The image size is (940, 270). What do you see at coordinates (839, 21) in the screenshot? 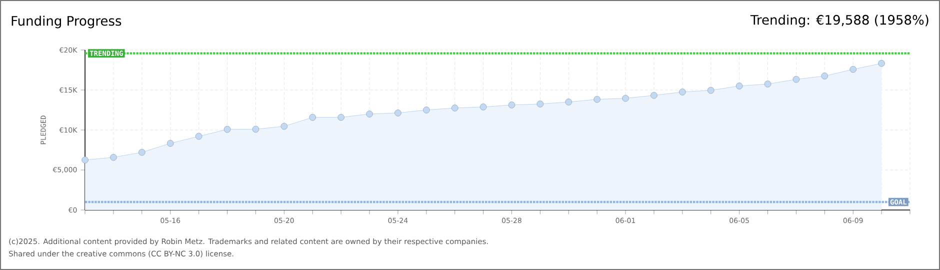
I see `chart-subtitle: Trending: €19,588 (1958%)` at bounding box center [839, 21].